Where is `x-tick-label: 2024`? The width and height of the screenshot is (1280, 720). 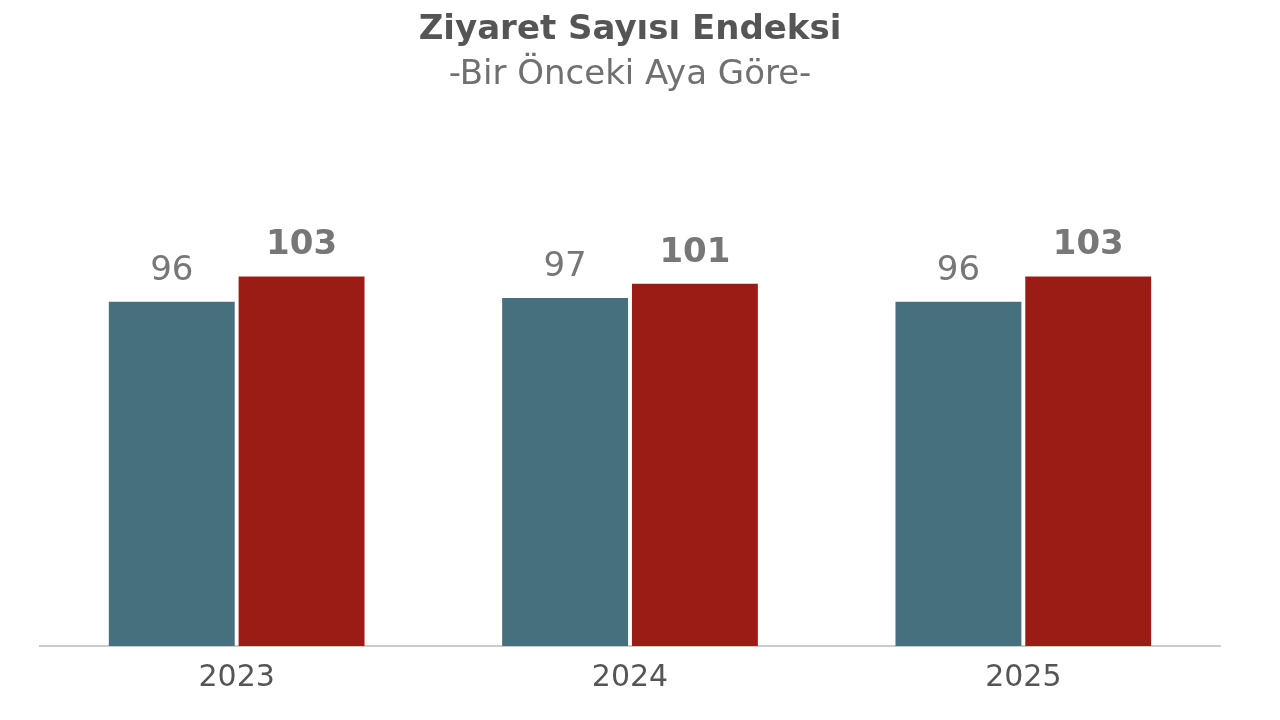 x-tick-label: 2024 is located at coordinates (630, 675).